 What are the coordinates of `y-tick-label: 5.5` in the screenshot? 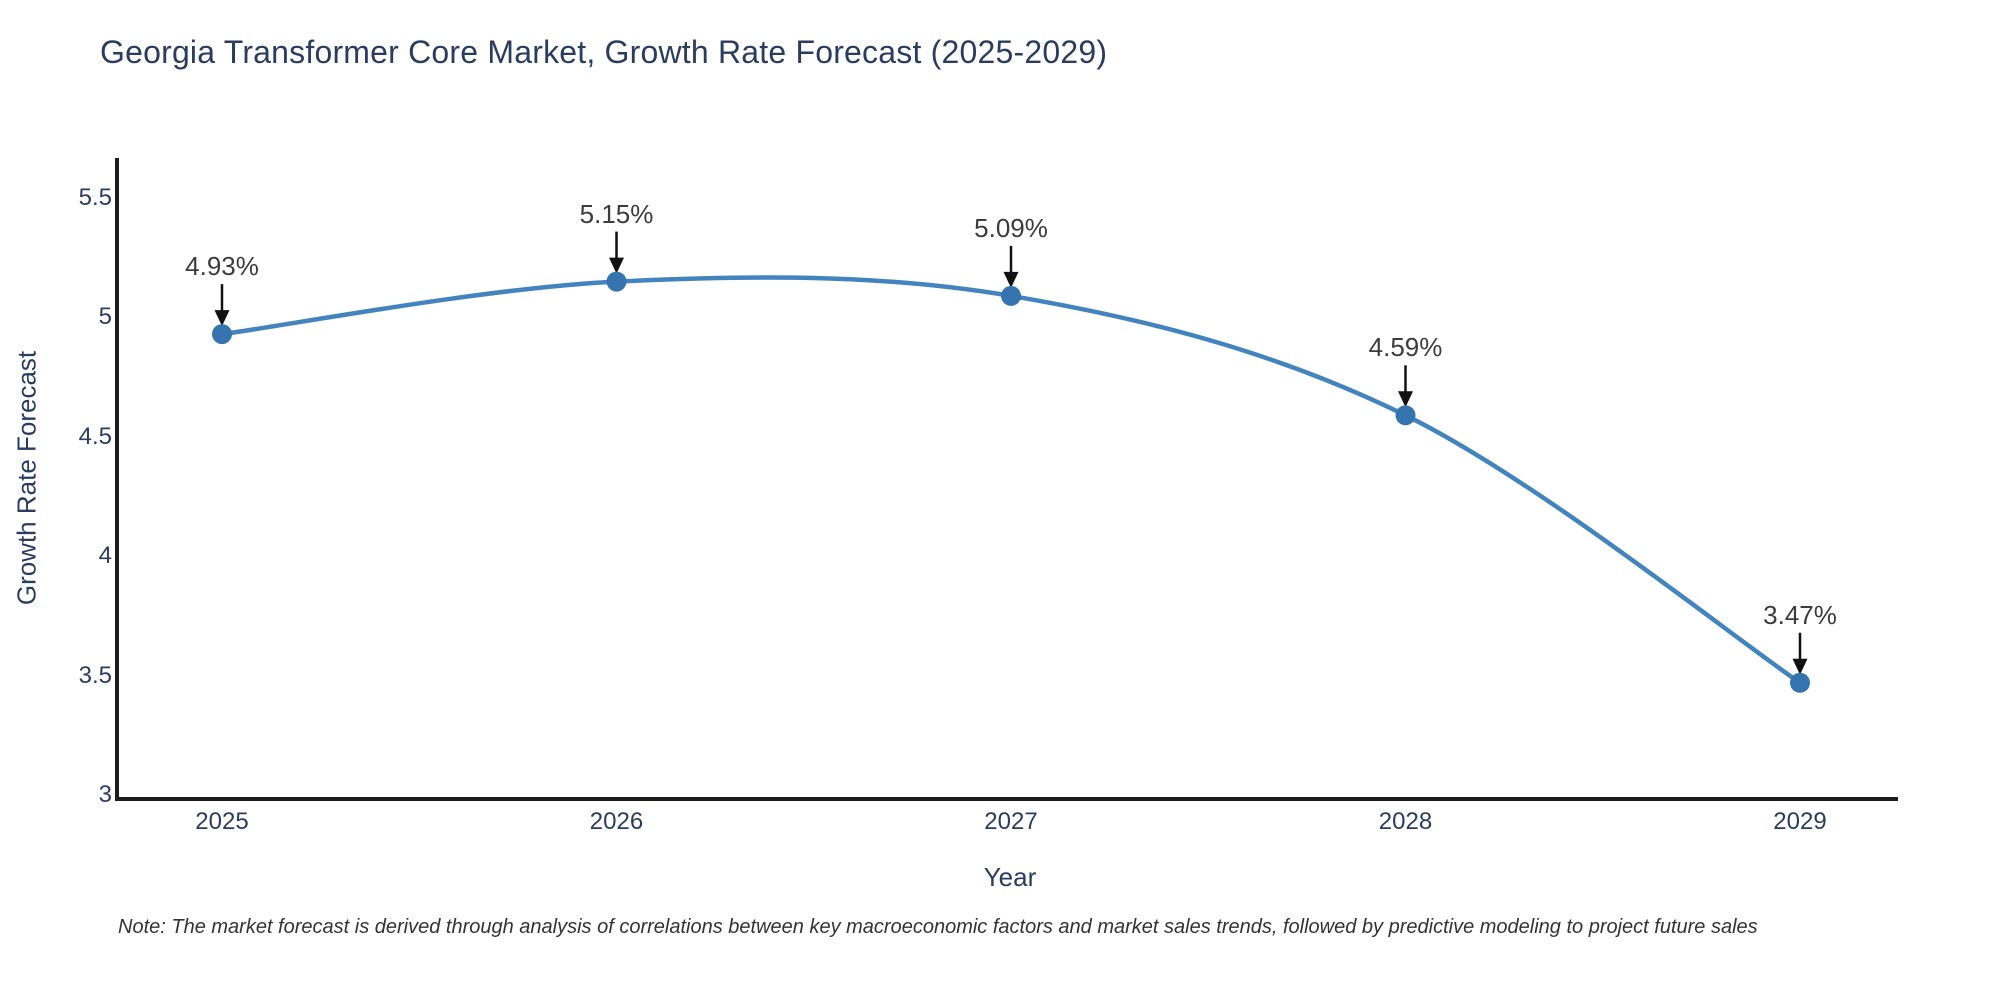 It's located at (95, 197).